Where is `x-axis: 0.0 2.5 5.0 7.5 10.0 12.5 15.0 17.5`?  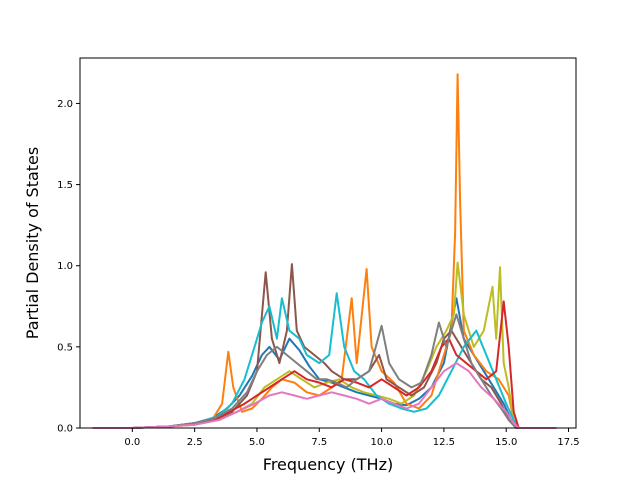
x-axis: 0.0 2.5 5.0 7.5 10.0 12.5 15.0 17.5 is located at coordinates (352, 438).